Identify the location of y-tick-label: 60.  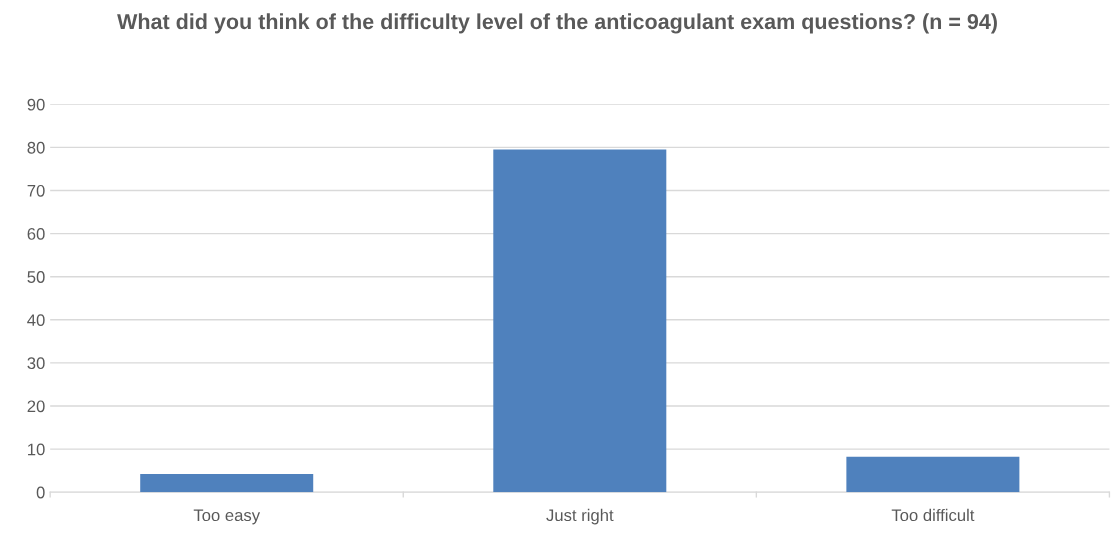
(36, 234).